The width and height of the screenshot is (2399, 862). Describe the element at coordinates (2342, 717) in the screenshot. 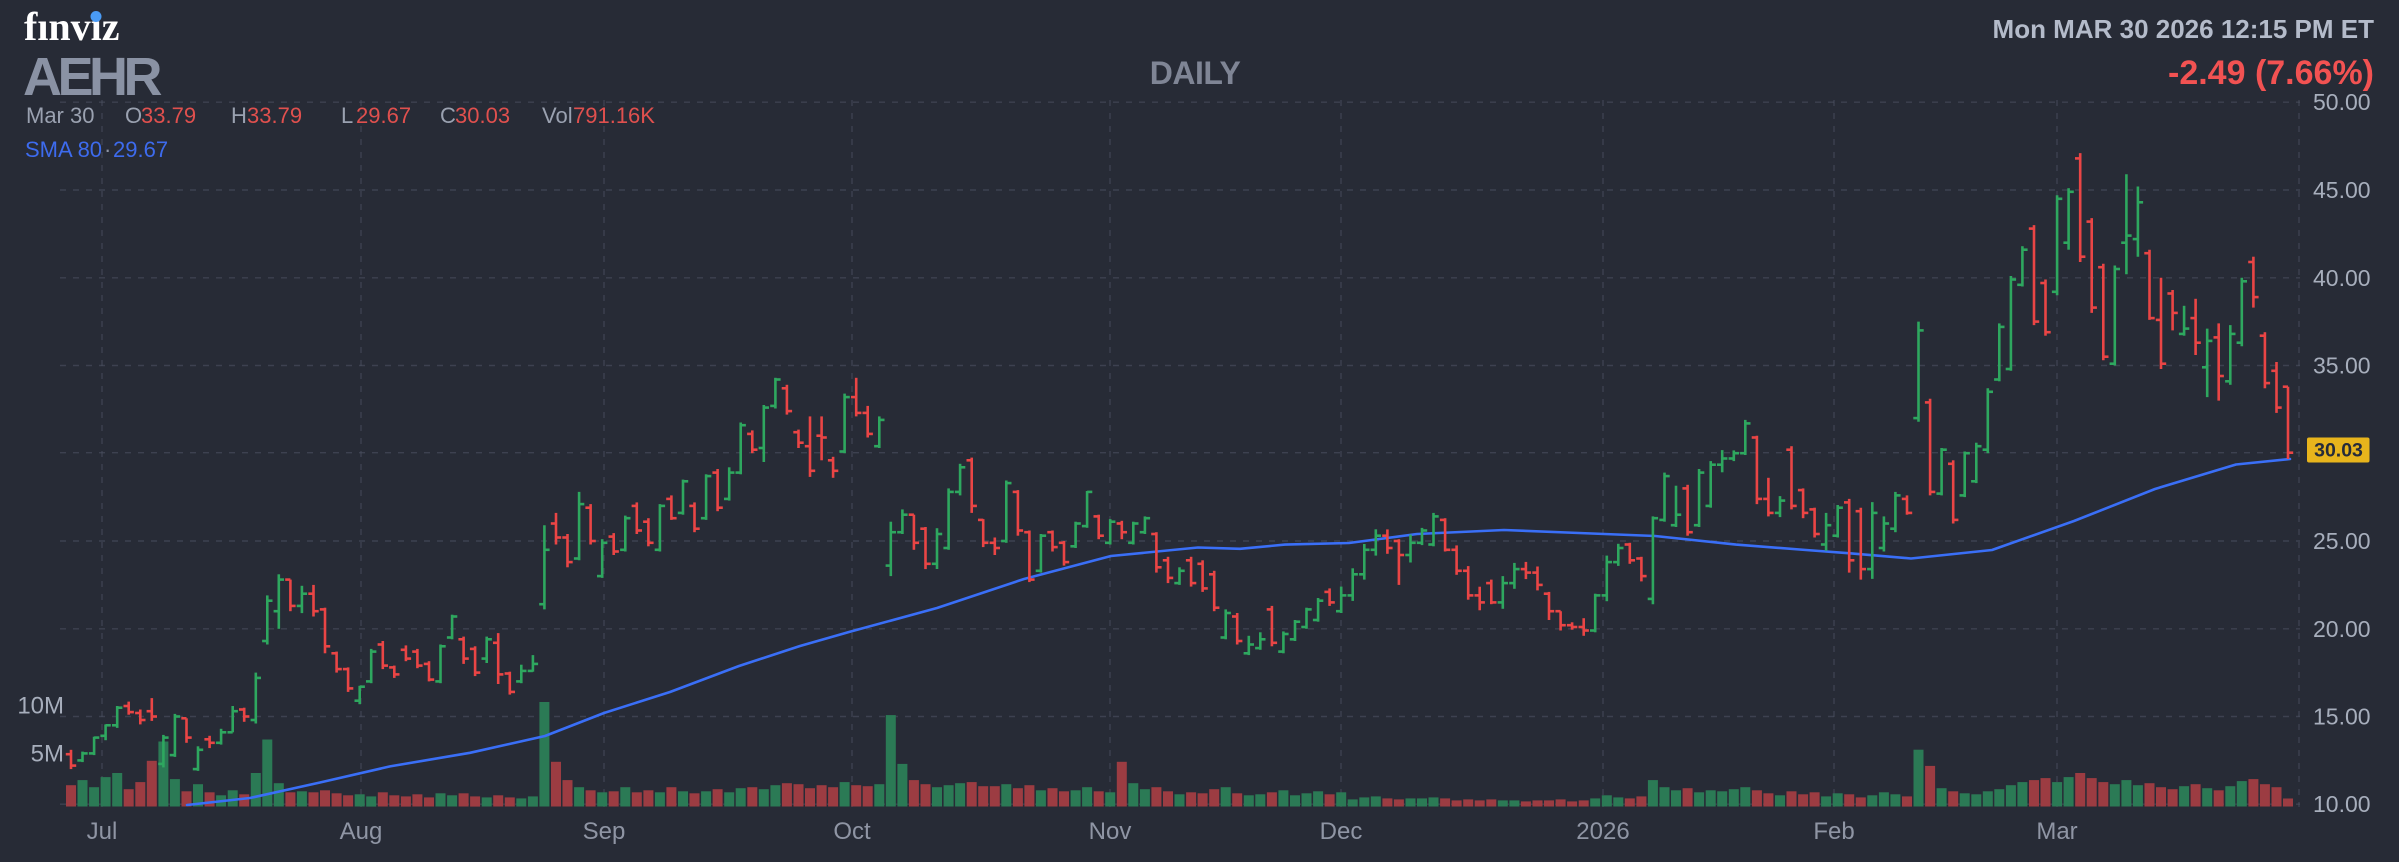

I see `svg-text: 15.00` at that location.